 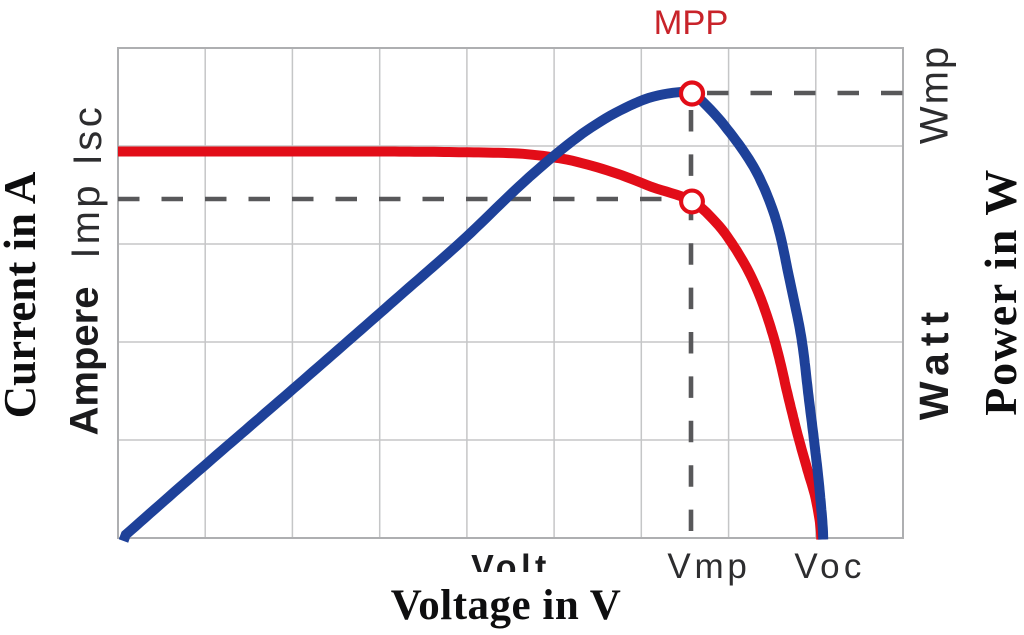 What do you see at coordinates (829, 566) in the screenshot?
I see `svg-text: Voc` at bounding box center [829, 566].